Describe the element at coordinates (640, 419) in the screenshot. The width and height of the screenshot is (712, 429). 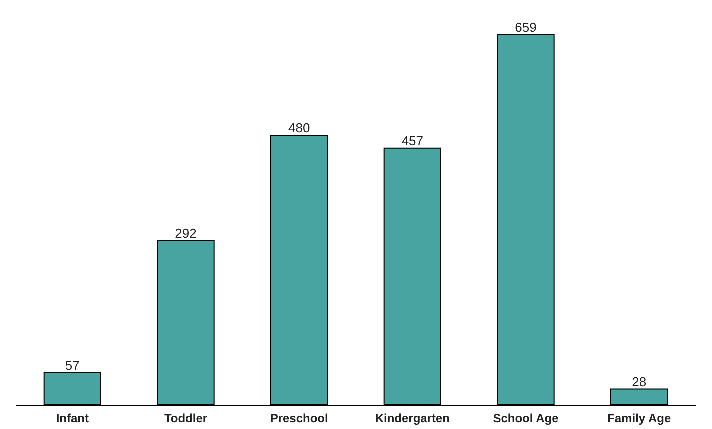
I see `x-tick-label: Family Age` at that location.